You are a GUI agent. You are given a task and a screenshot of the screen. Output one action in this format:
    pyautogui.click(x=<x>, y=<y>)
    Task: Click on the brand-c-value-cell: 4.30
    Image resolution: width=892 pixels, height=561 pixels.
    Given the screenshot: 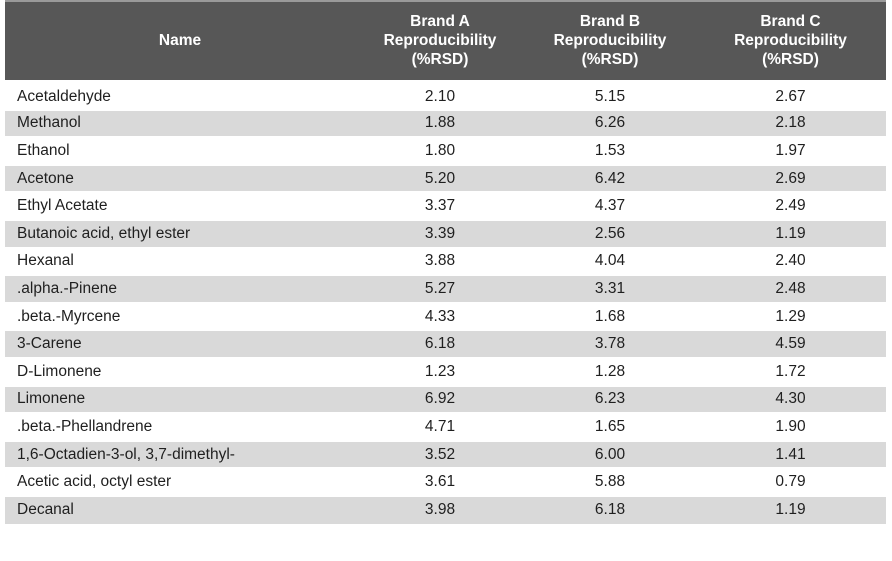 What is the action you would take?
    pyautogui.click(x=790, y=399)
    